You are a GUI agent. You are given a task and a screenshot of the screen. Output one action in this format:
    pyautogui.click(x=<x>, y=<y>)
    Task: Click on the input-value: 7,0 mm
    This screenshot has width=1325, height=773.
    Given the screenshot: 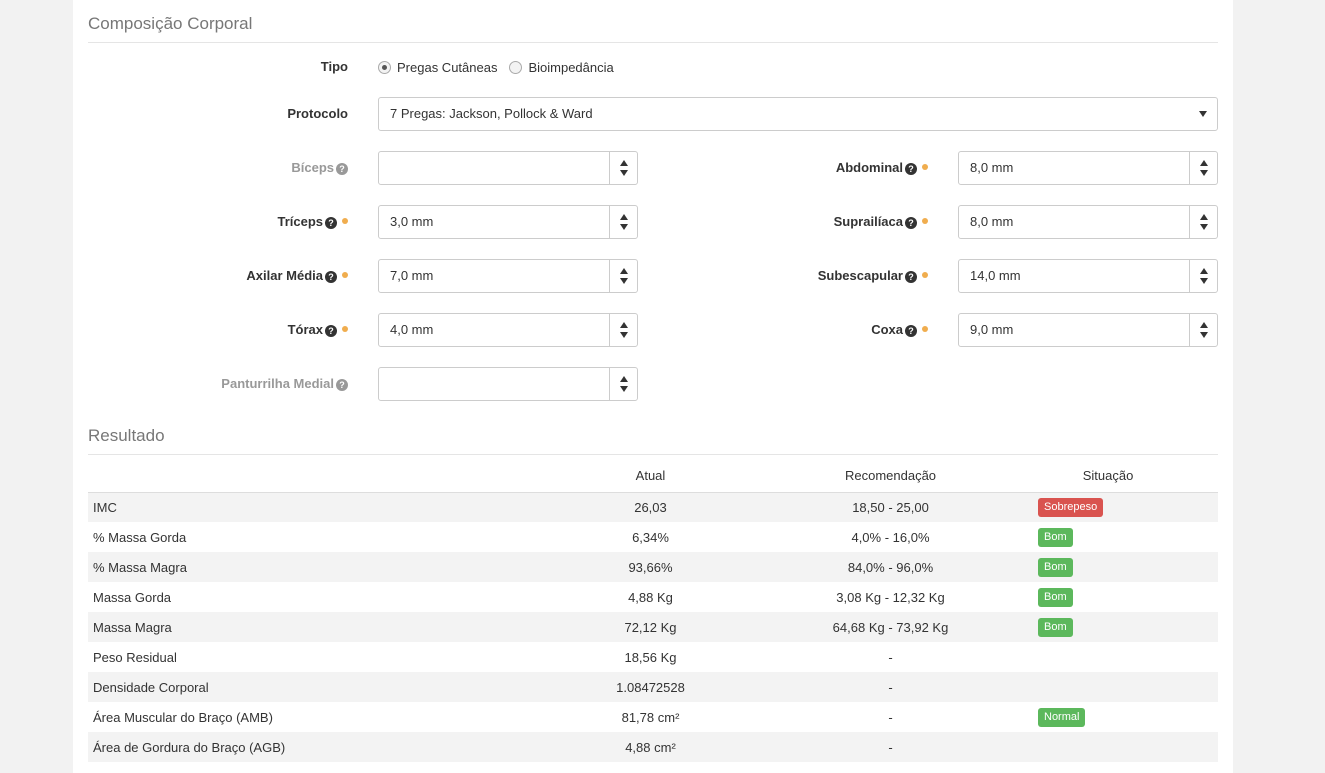 What is the action you would take?
    pyautogui.click(x=412, y=275)
    